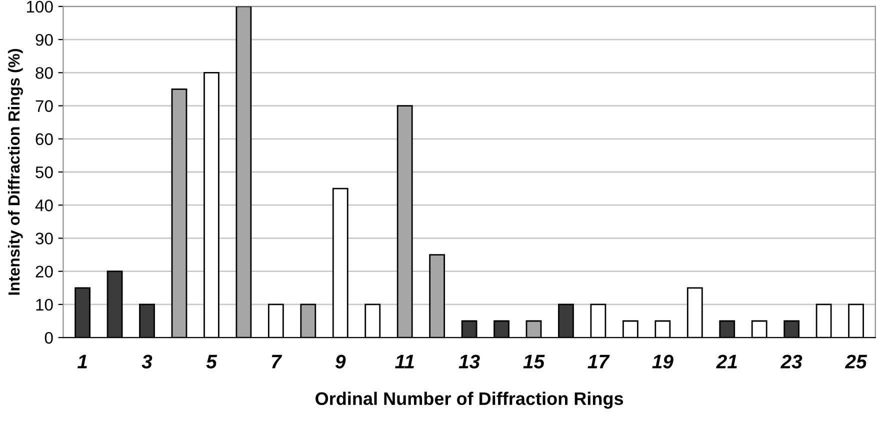 This screenshot has width=878, height=430. I want to click on y-tick-label: 0, so click(48, 338).